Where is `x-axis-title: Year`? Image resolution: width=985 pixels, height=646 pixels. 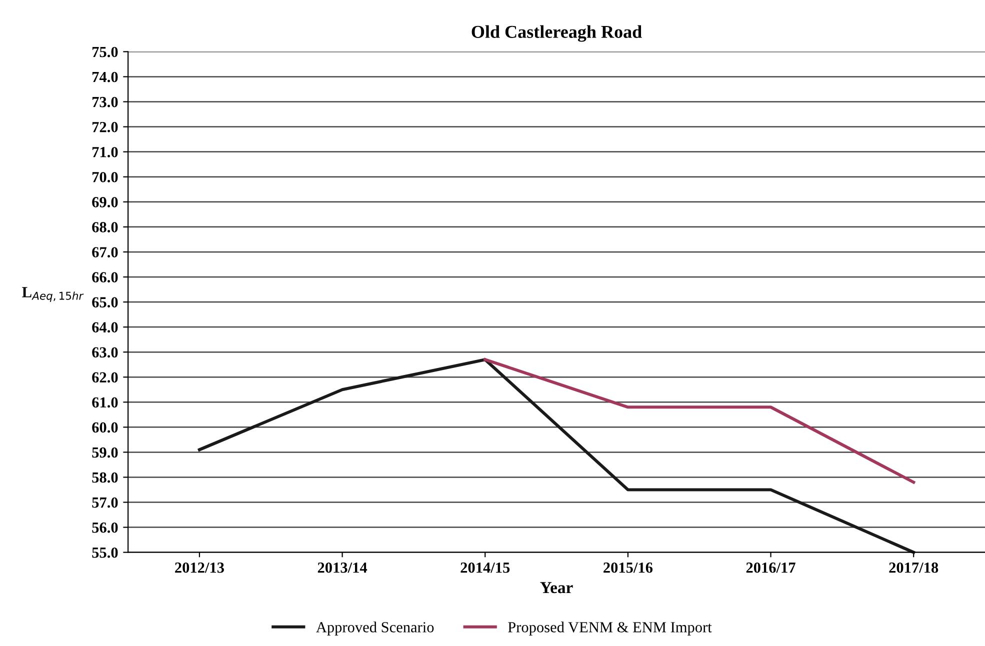 x-axis-title: Year is located at coordinates (556, 588).